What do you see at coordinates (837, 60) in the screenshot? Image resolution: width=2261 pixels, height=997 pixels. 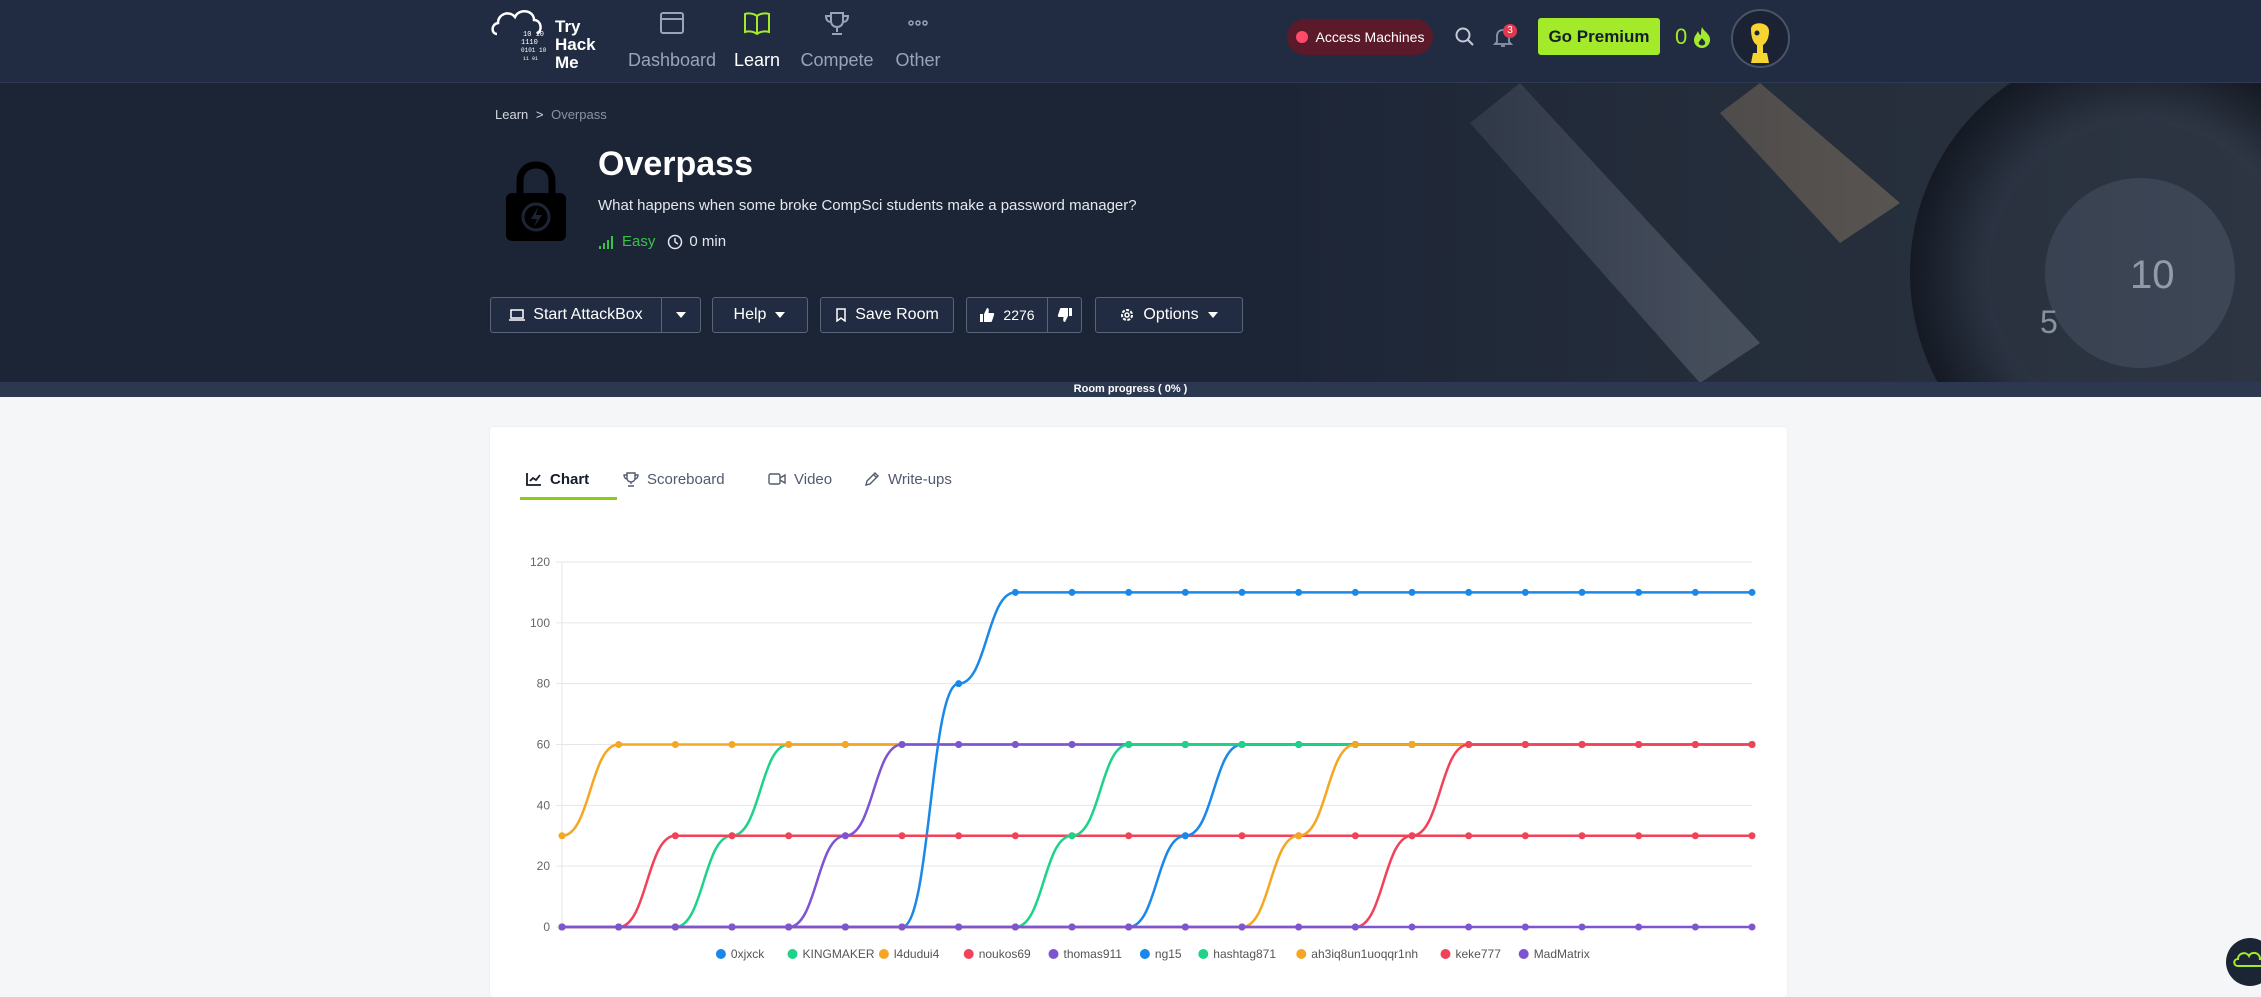 I see `nav-compete-label: Compete` at bounding box center [837, 60].